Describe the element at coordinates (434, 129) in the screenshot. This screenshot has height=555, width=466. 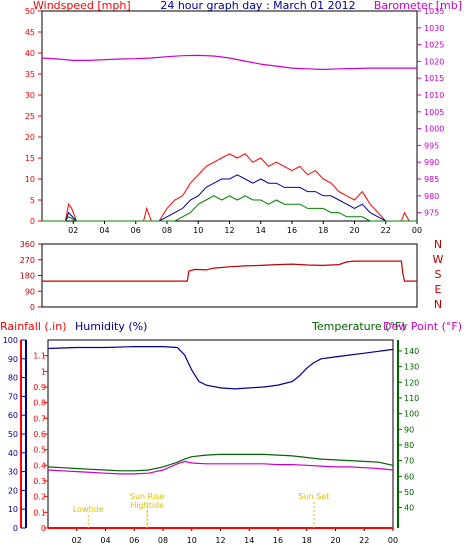
I see `barometer-tick-label: 1000` at that location.